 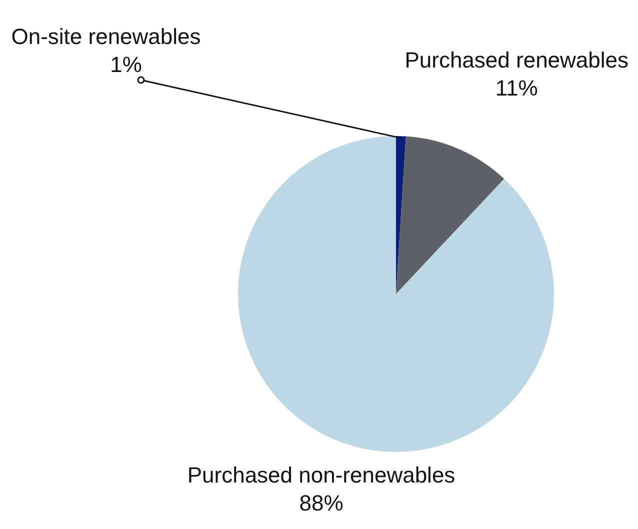 What do you see at coordinates (516, 88) in the screenshot?
I see `data-label: 11%` at bounding box center [516, 88].